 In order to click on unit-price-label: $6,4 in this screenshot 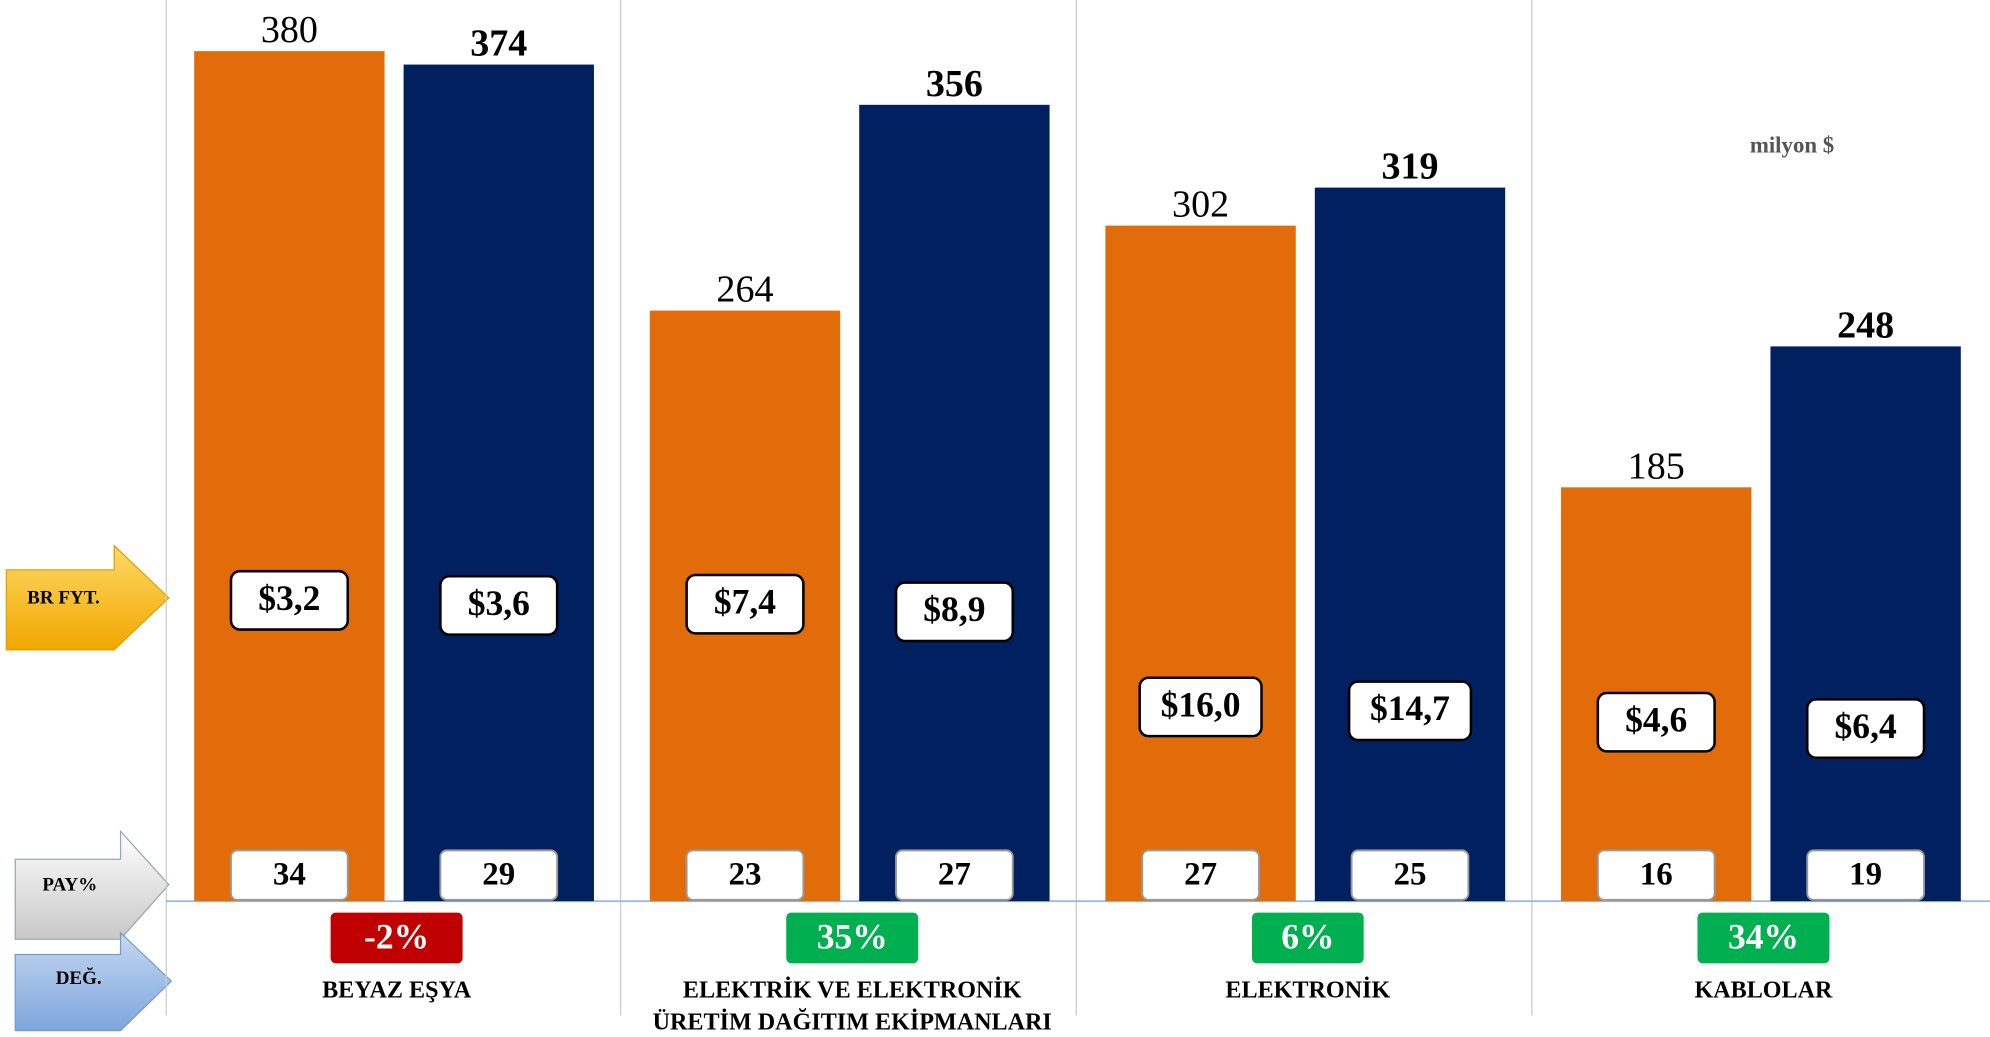, I will do `click(1866, 726)`.